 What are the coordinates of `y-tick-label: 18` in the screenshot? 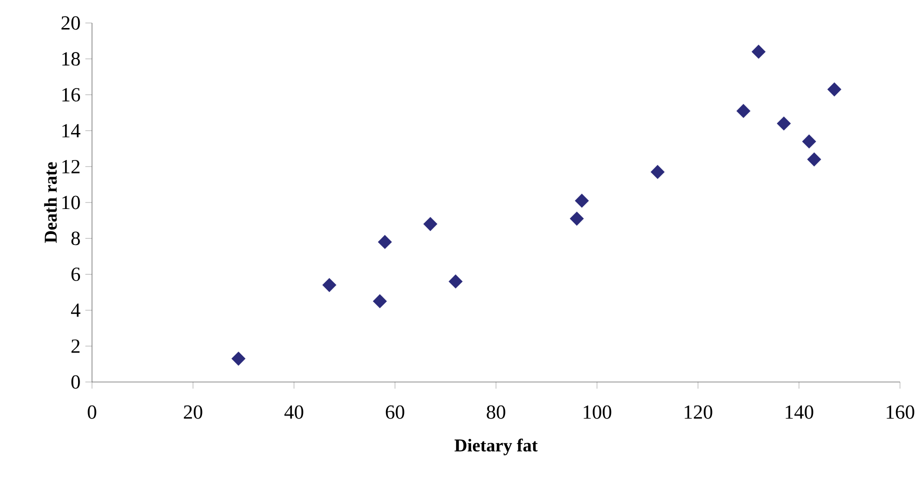 It's located at (71, 59).